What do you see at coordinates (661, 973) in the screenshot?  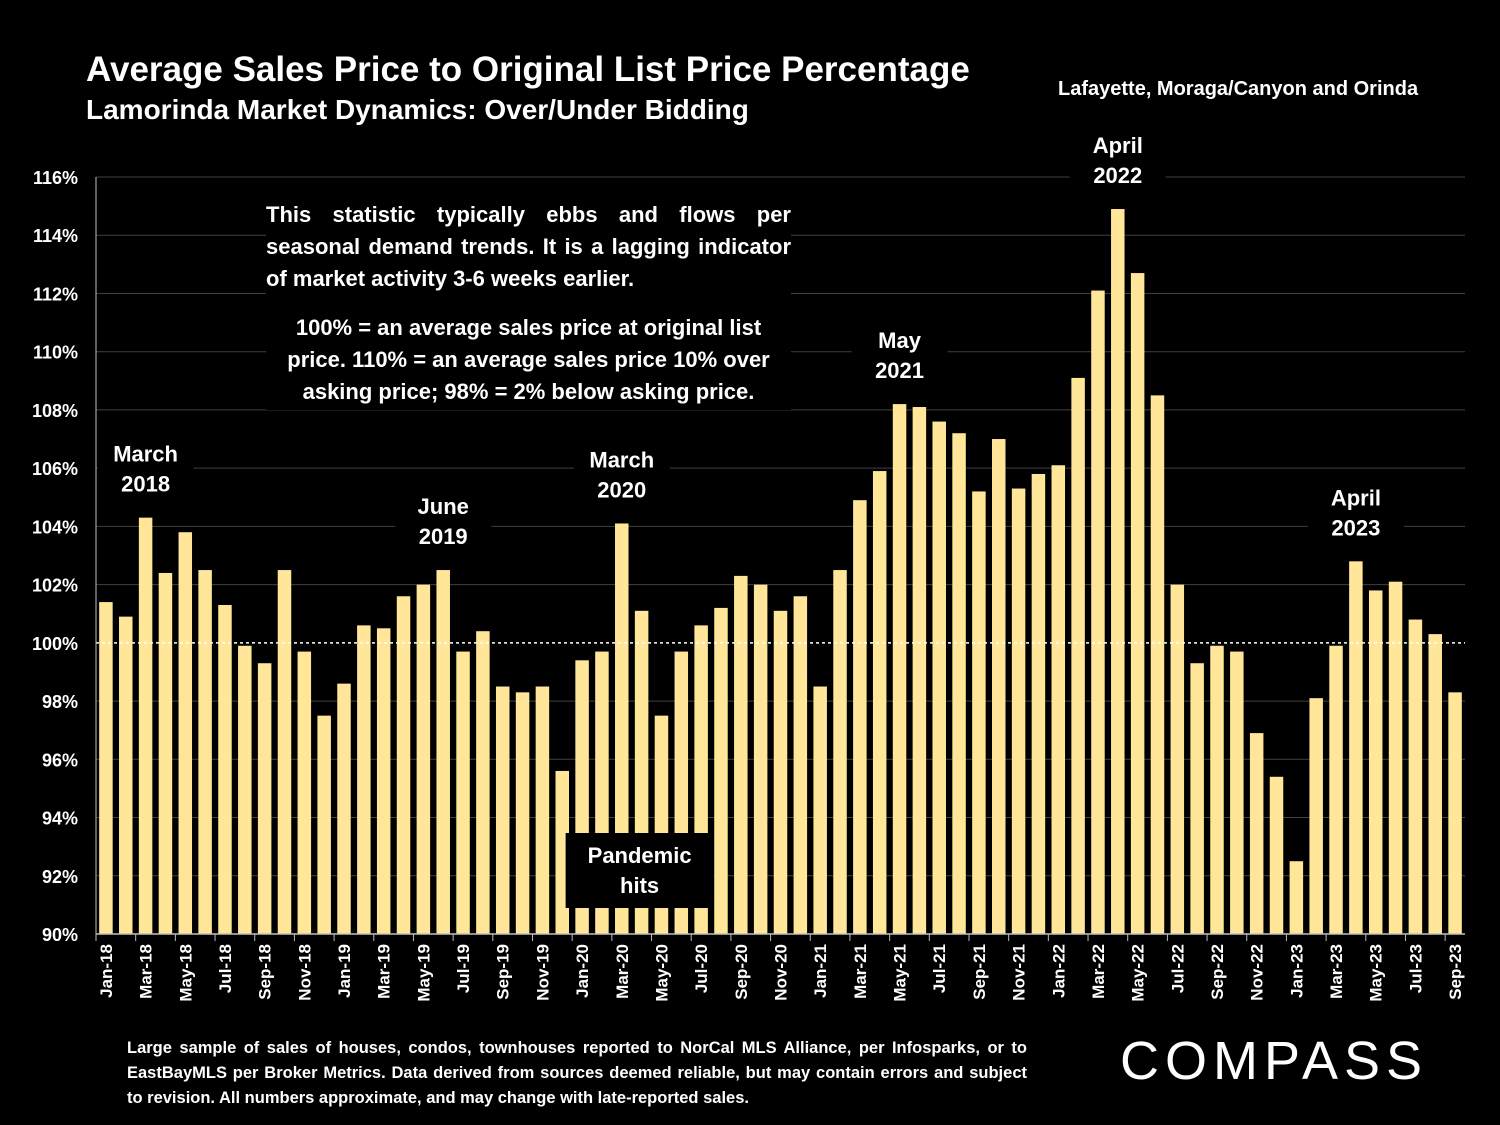 I see `x-tick-label: May-20` at bounding box center [661, 973].